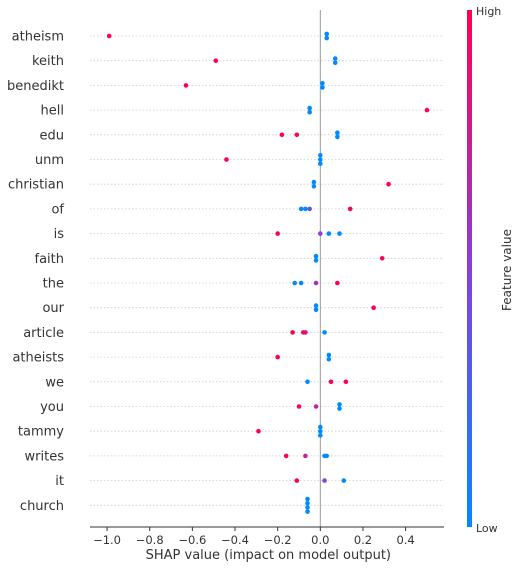 Image resolution: width=520 pixels, height=568 pixels. I want to click on feature-label: you, so click(52, 407).